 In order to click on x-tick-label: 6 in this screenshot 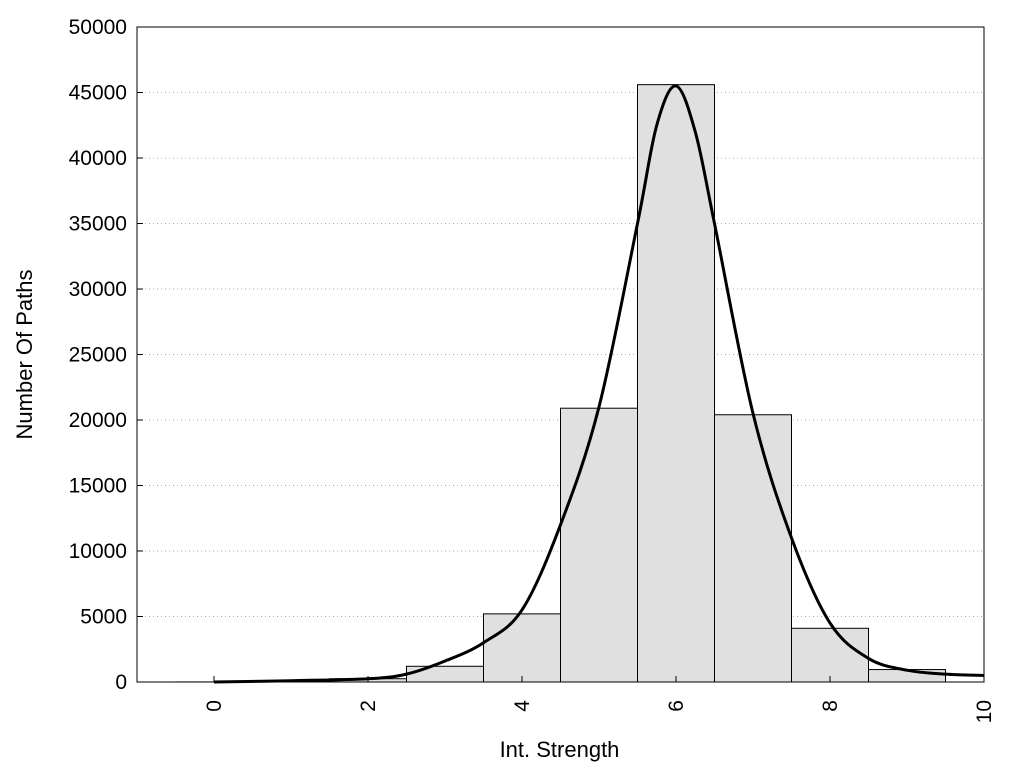, I will do `click(676, 706)`.